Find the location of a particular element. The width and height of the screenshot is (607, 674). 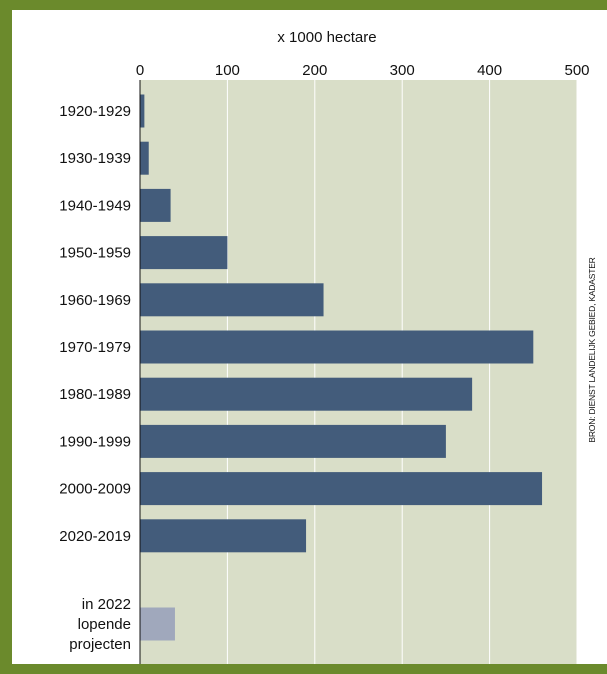

x-tick-label: 400 is located at coordinates (489, 70).